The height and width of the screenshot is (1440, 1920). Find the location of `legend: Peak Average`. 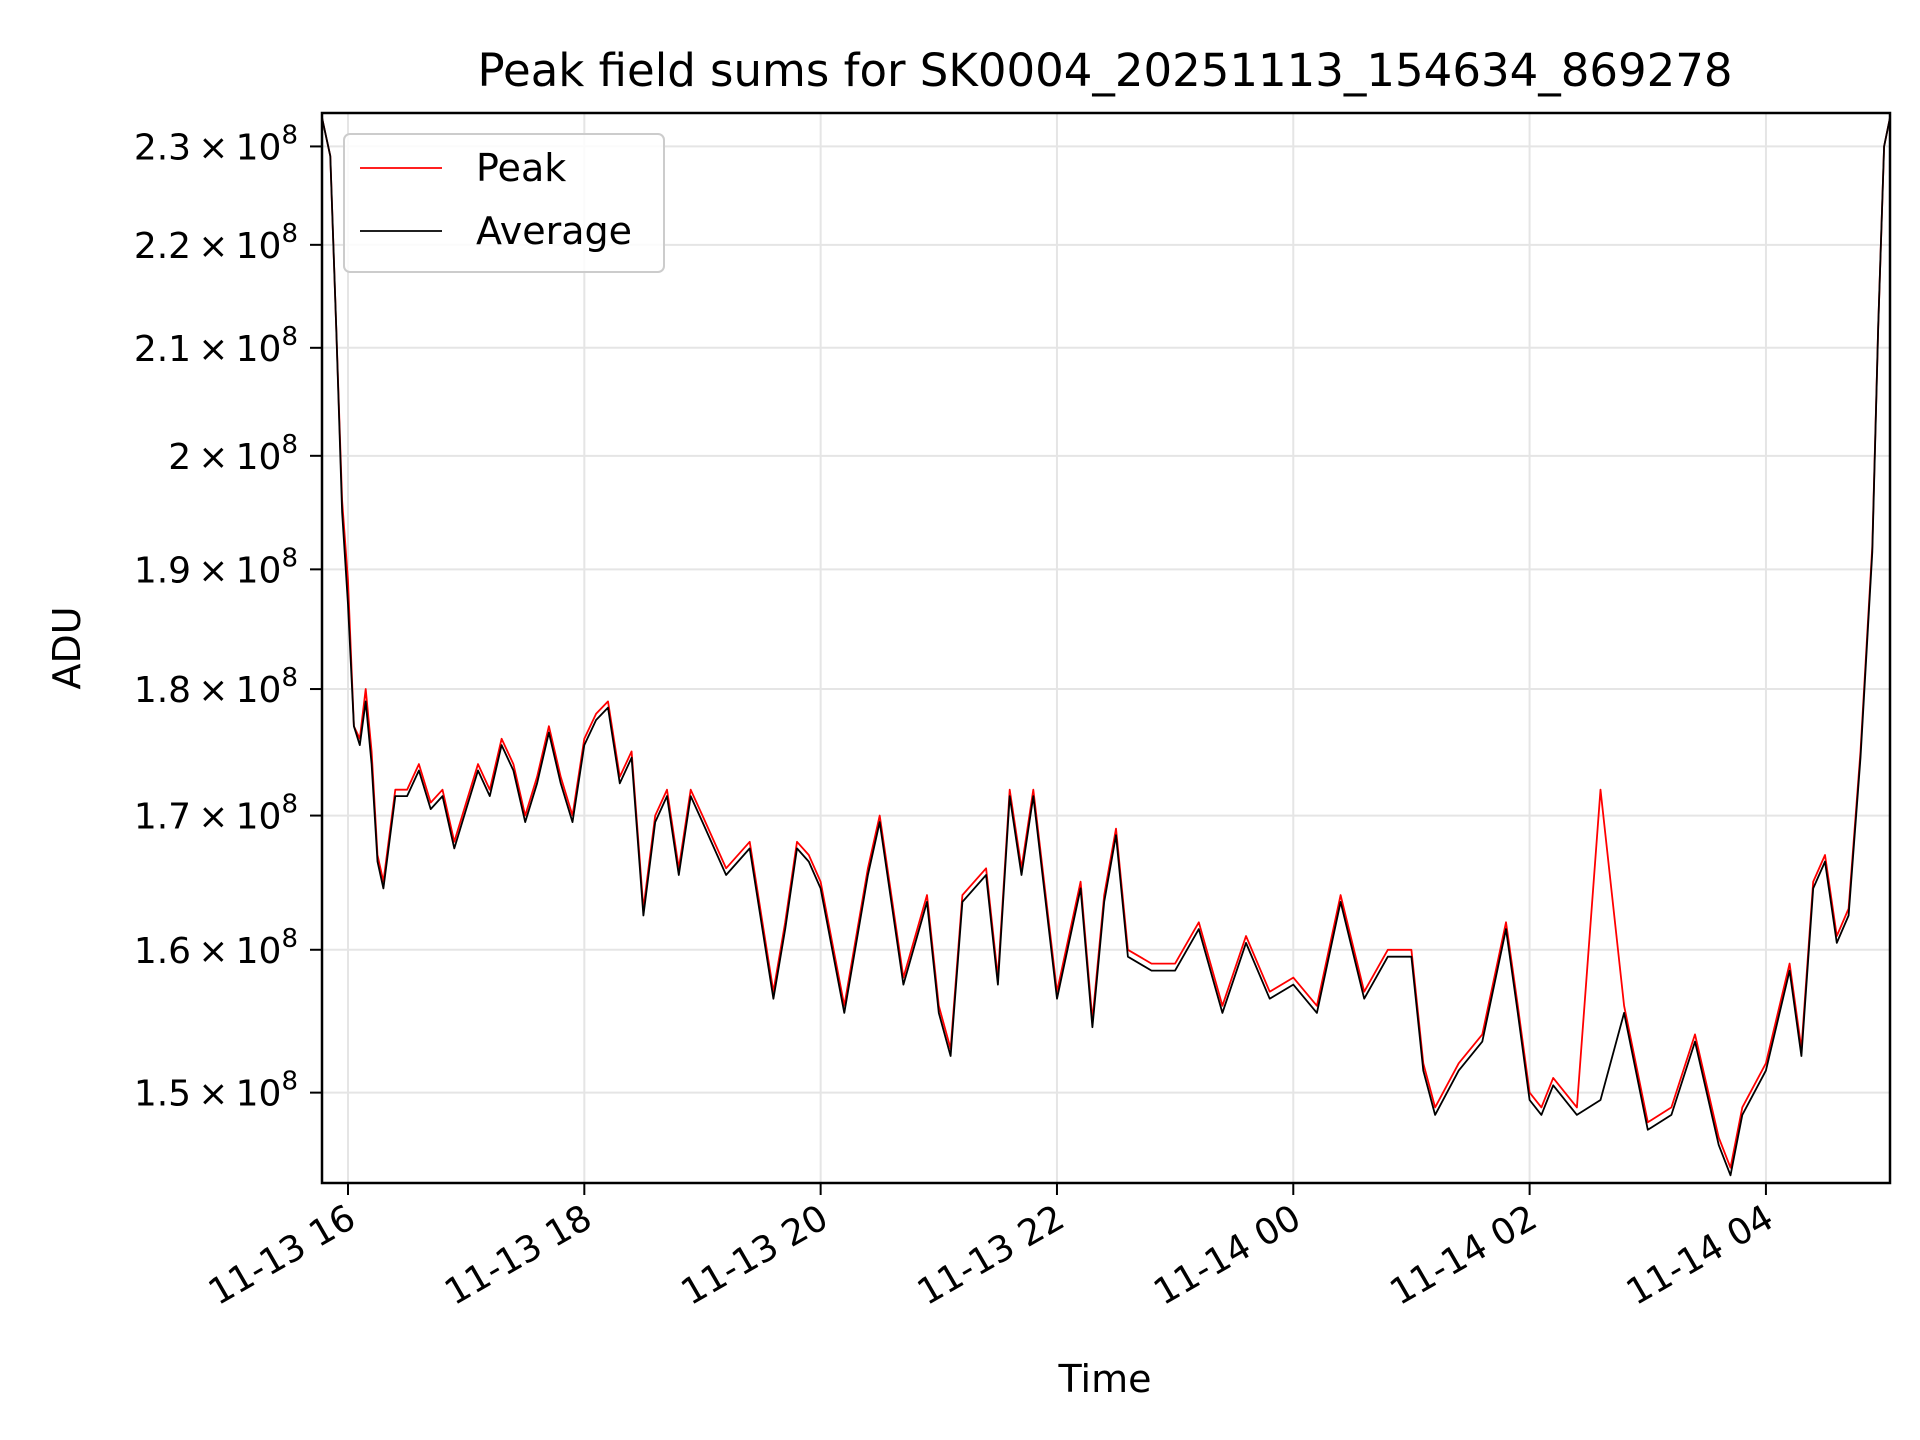

legend: Peak Average is located at coordinates (504, 203).